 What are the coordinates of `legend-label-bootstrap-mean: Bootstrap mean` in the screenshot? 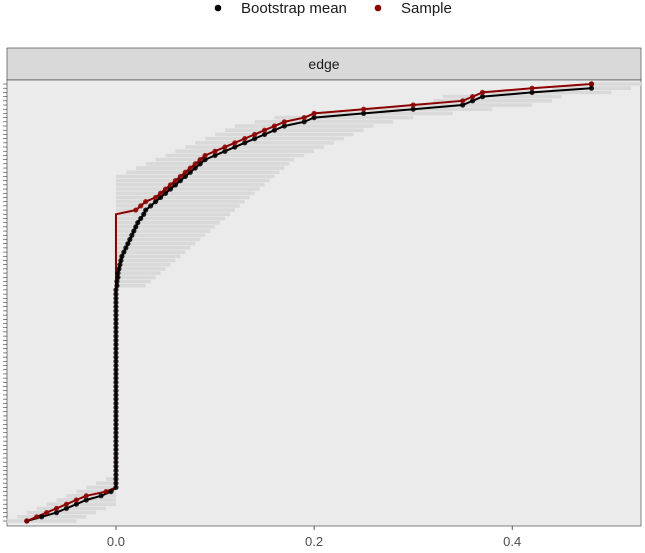 It's located at (294, 8).